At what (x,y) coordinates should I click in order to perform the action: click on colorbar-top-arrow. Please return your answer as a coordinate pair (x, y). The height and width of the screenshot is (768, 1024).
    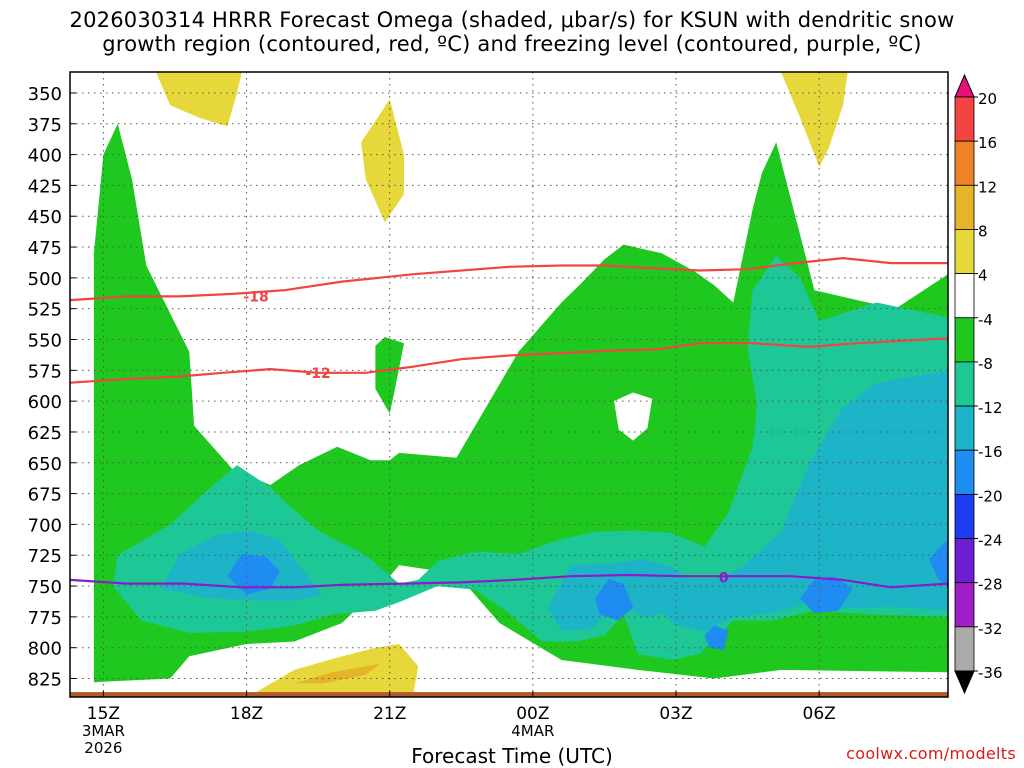
    Looking at the image, I should click on (964, 85).